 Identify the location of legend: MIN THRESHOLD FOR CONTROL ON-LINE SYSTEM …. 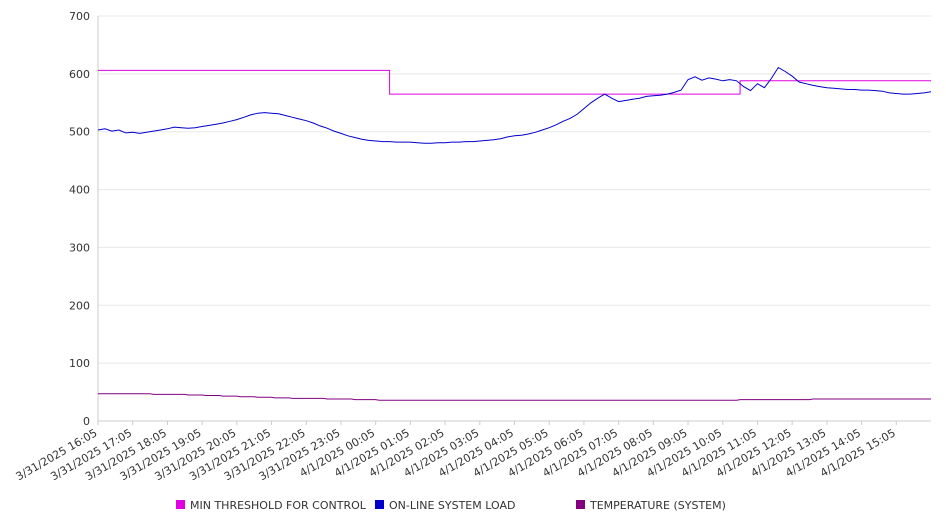
(451, 505).